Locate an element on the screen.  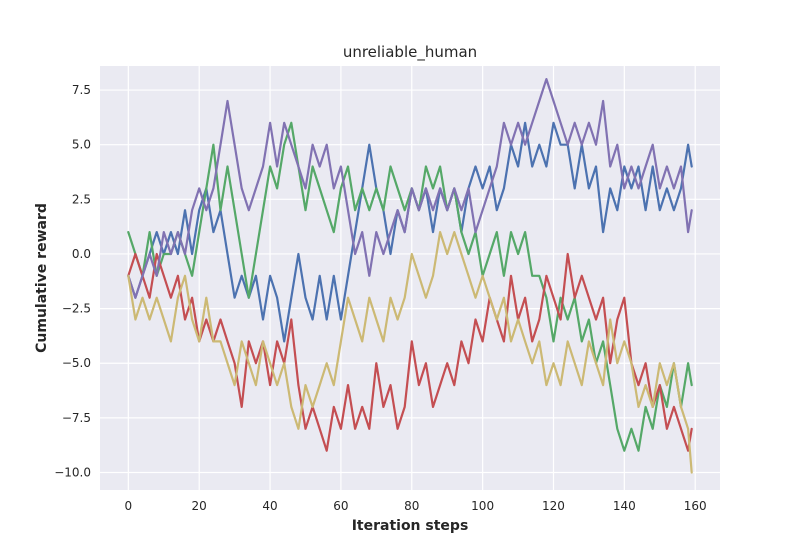
x-tick-label: 80 is located at coordinates (411, 506).